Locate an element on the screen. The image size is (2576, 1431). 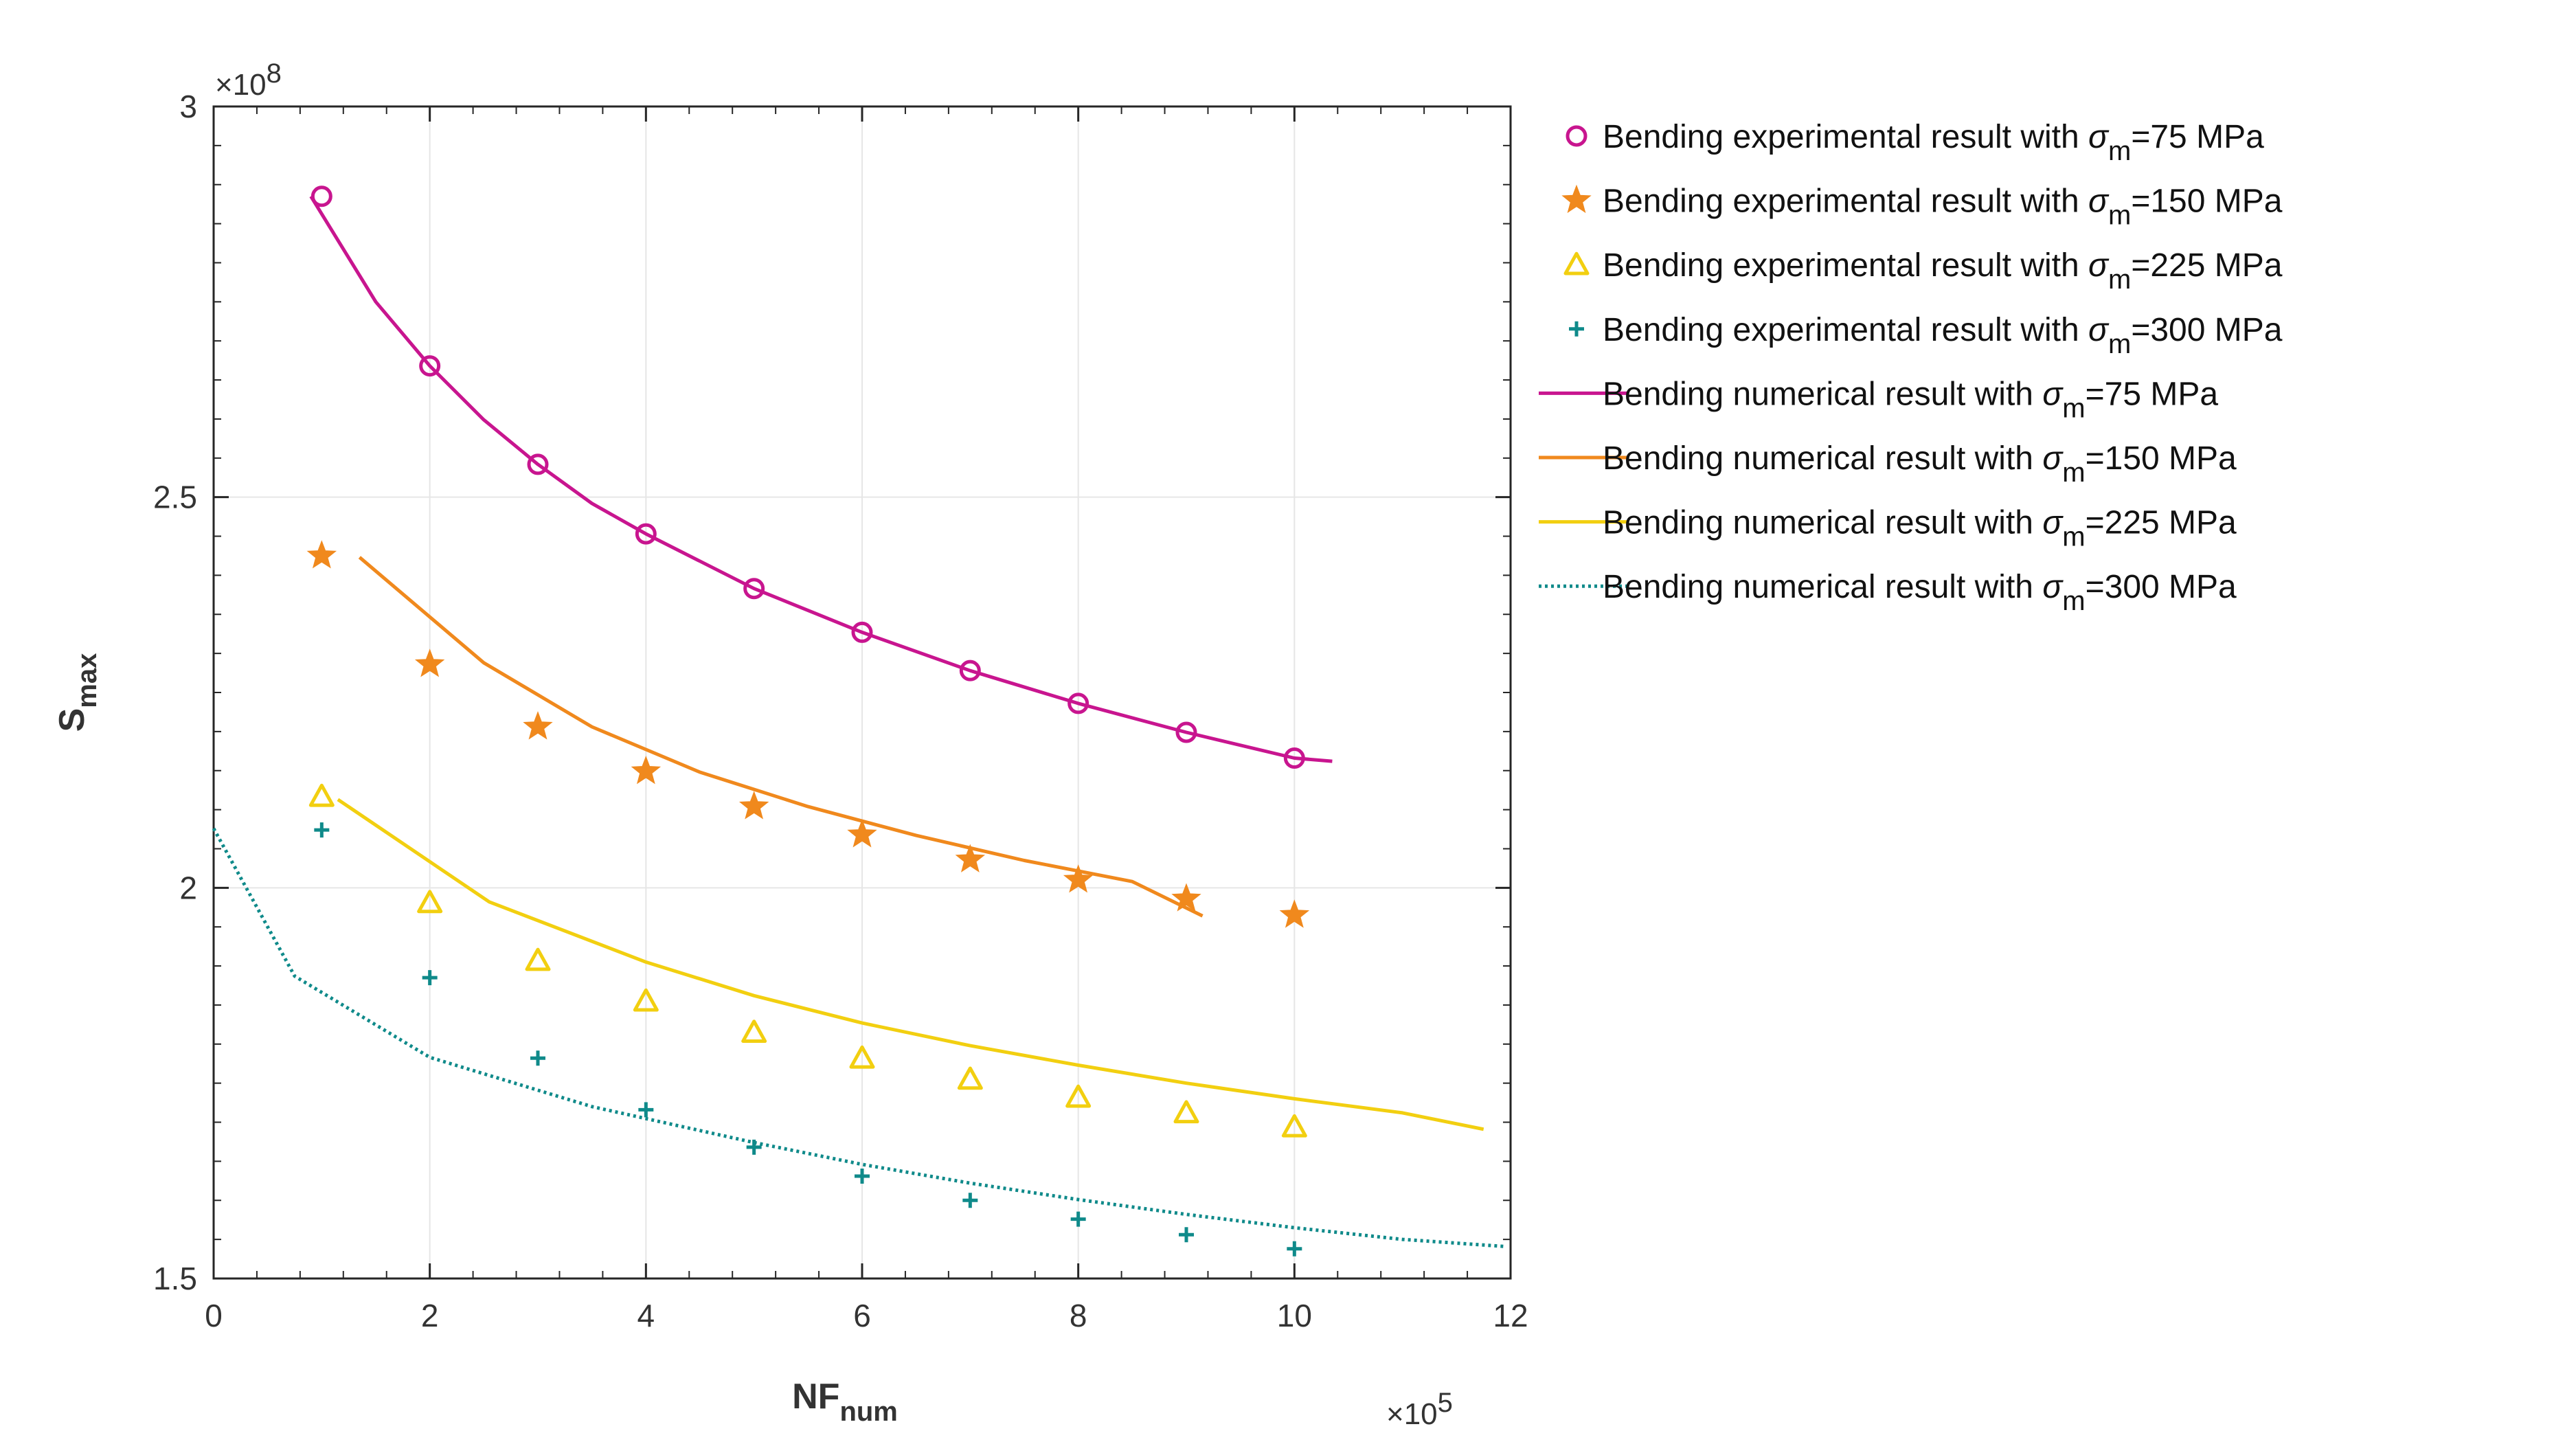
x-tick-label: 0 is located at coordinates (214, 1315).